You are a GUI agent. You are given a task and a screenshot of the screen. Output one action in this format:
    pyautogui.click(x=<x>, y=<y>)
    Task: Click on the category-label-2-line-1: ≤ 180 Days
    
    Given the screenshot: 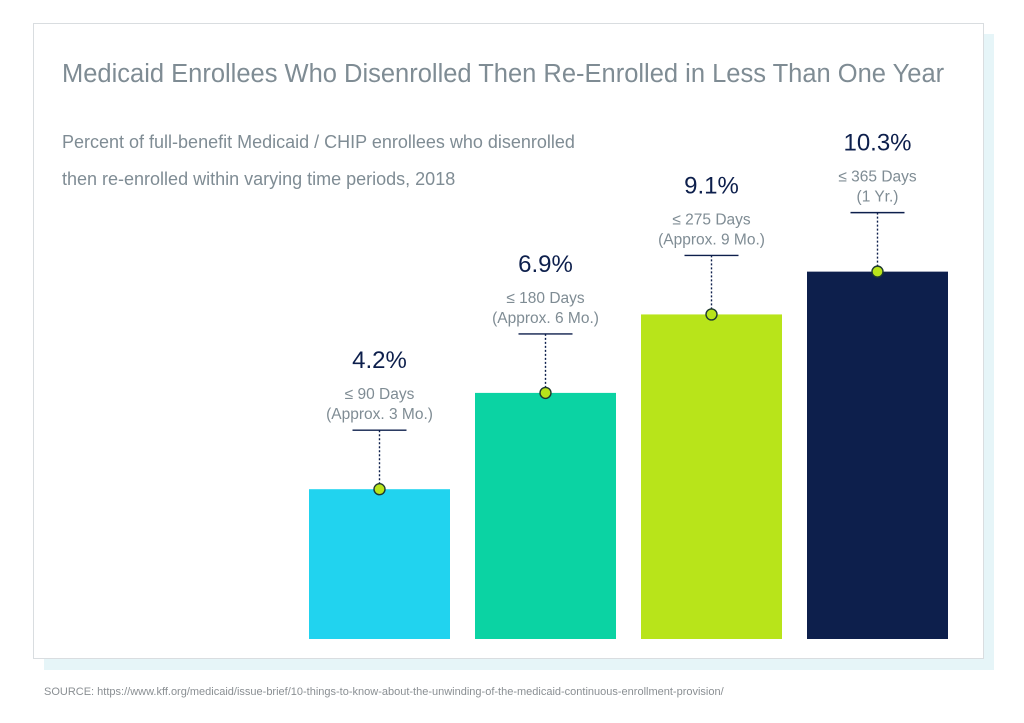 What is the action you would take?
    pyautogui.click(x=545, y=298)
    